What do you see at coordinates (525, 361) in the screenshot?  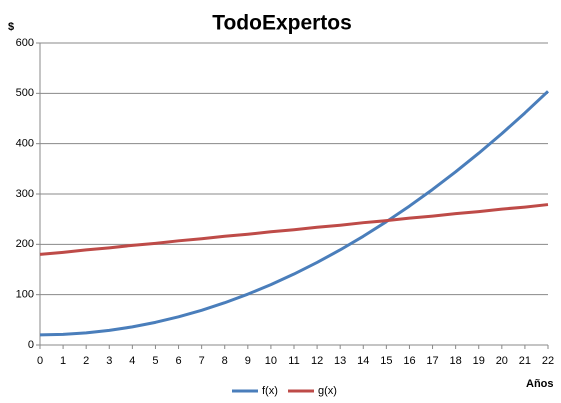 I see `x-tick-label: 21` at bounding box center [525, 361].